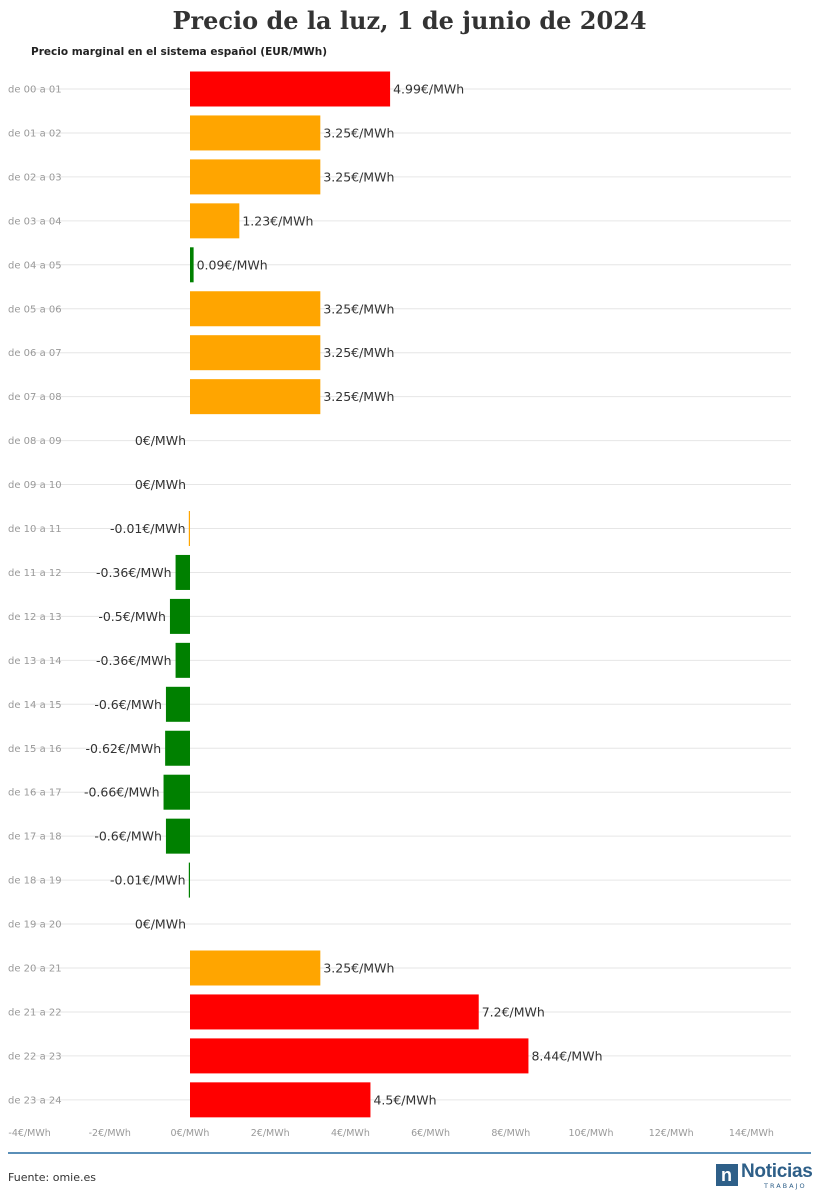  I want to click on data-label: 4.99€/MWh, so click(428, 89).